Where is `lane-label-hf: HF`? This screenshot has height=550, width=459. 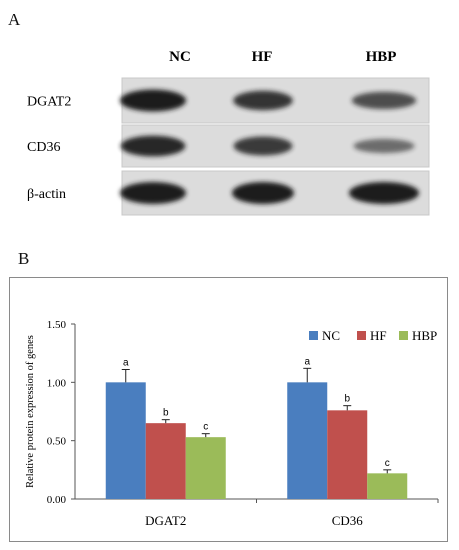
lane-label-hf: HF is located at coordinates (262, 57).